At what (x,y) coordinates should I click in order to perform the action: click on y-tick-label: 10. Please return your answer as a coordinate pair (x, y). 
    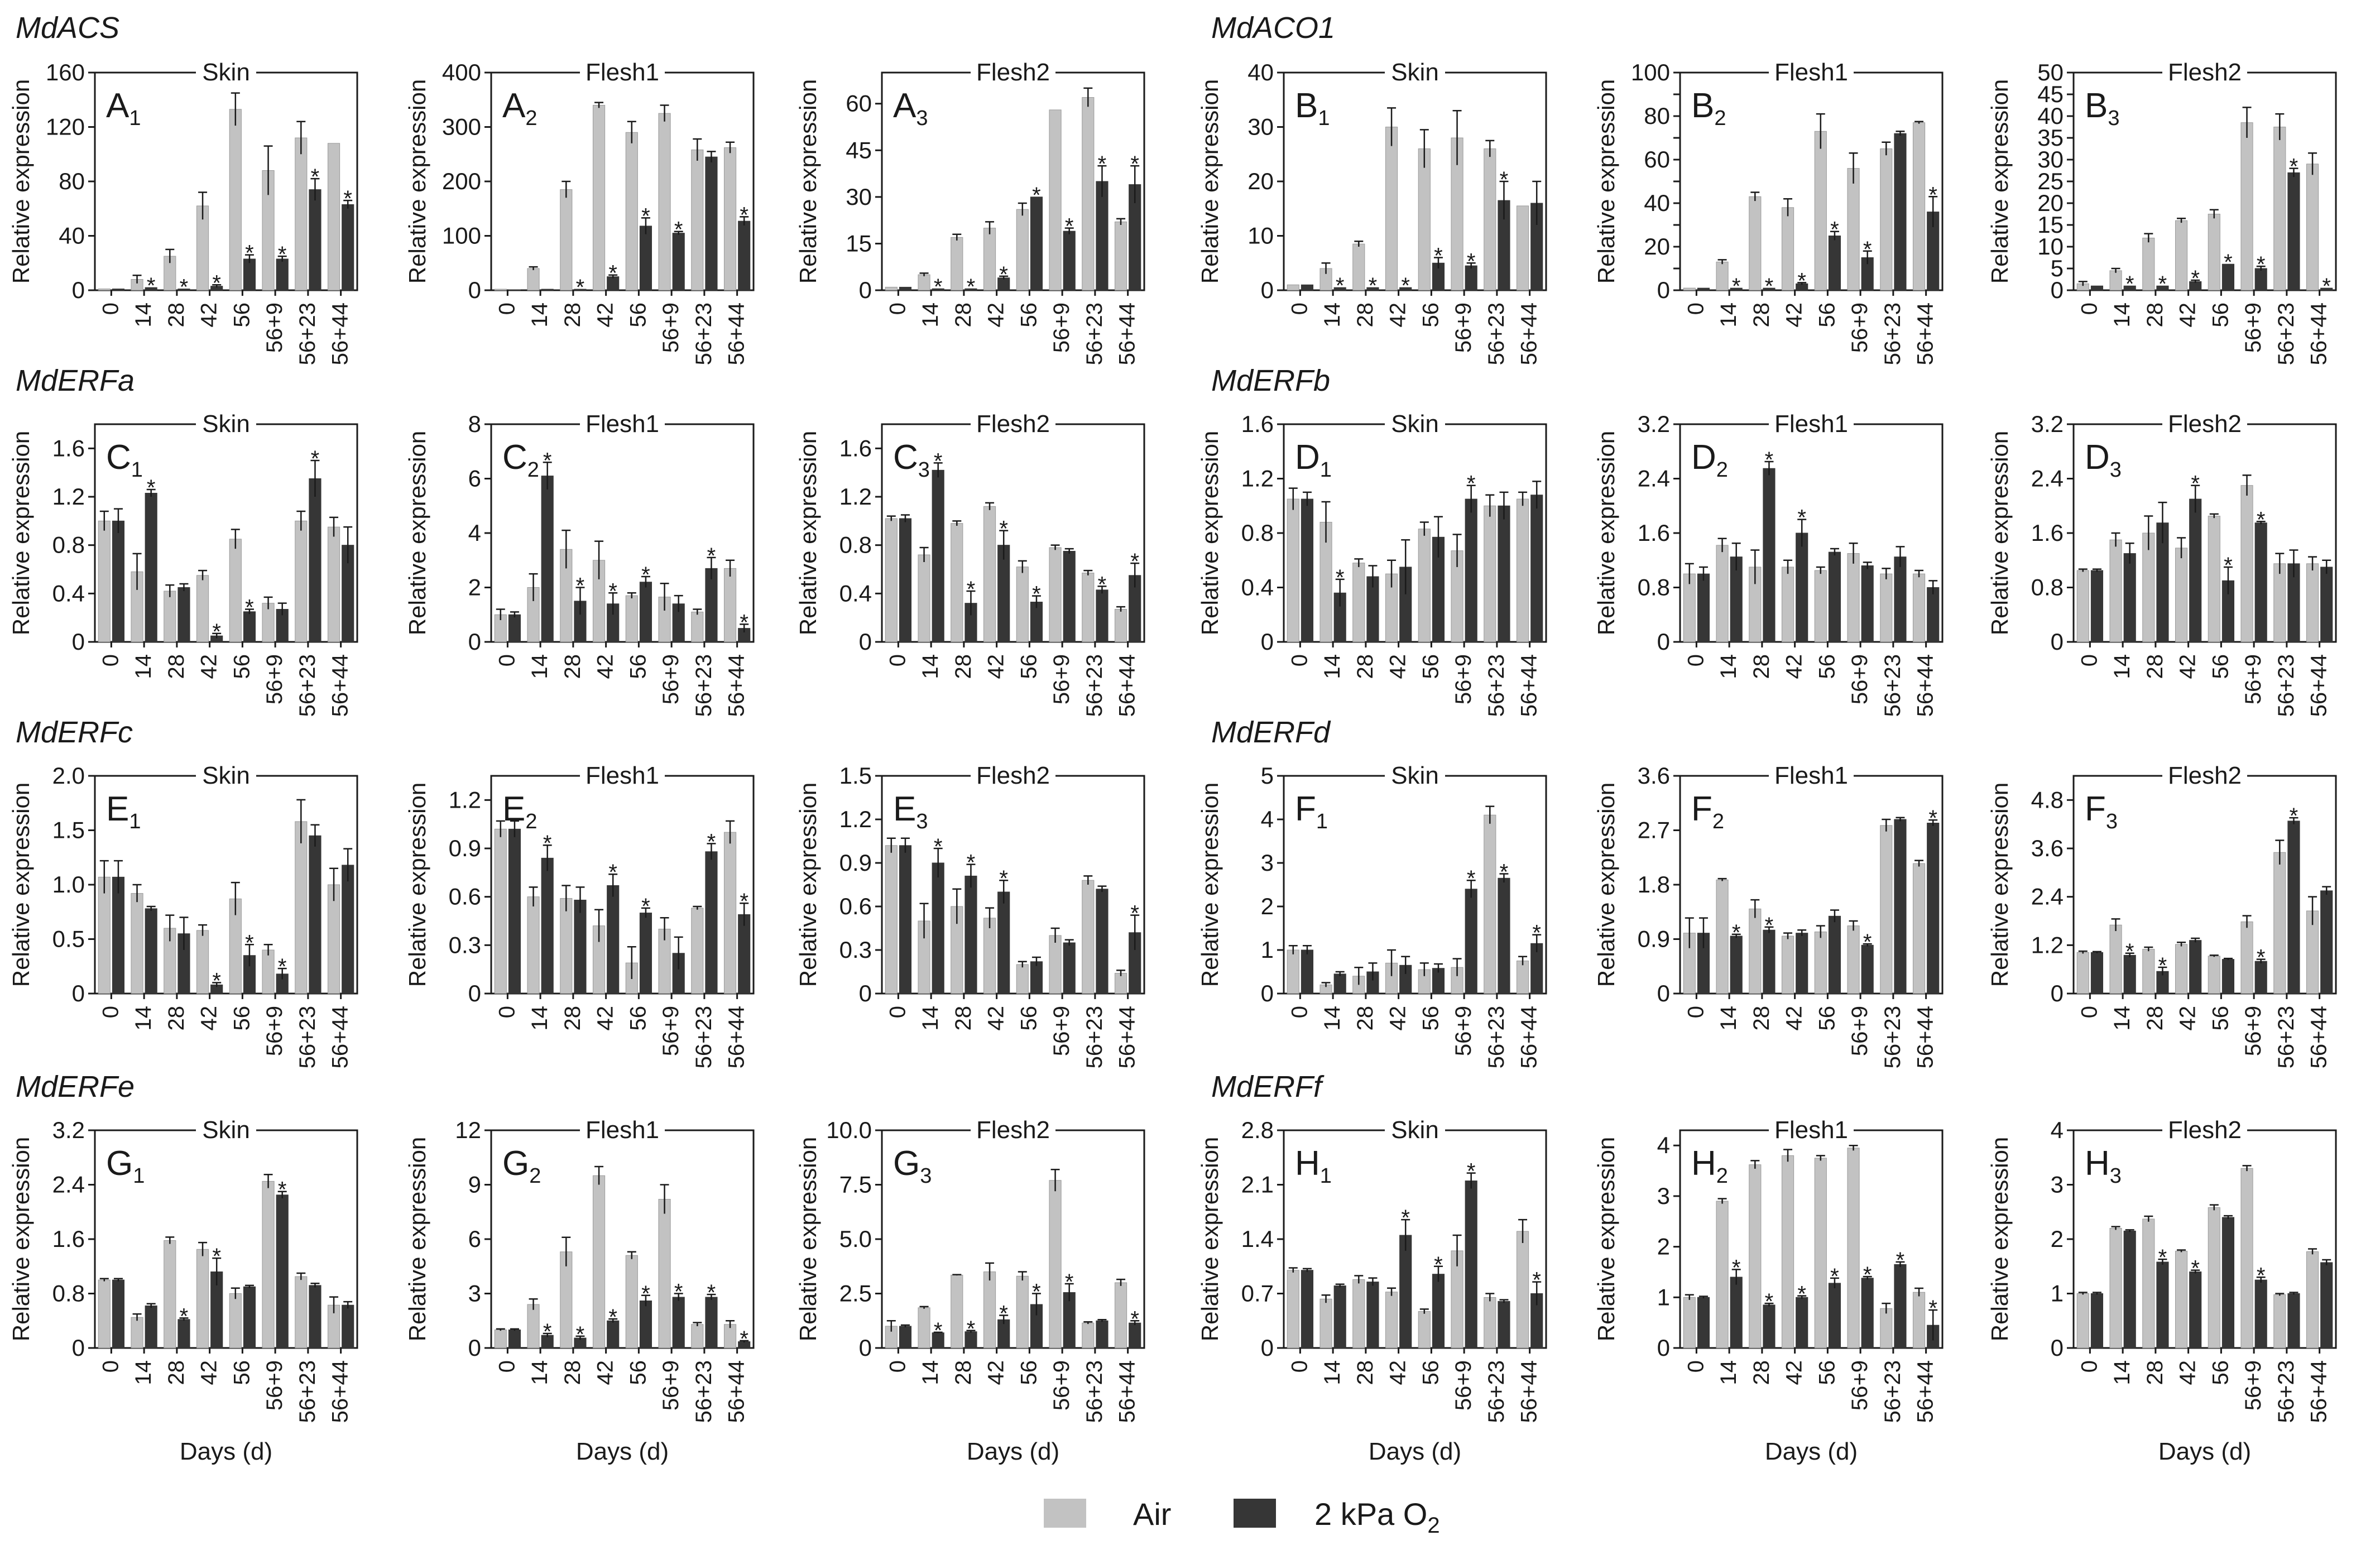
    Looking at the image, I should click on (1260, 236).